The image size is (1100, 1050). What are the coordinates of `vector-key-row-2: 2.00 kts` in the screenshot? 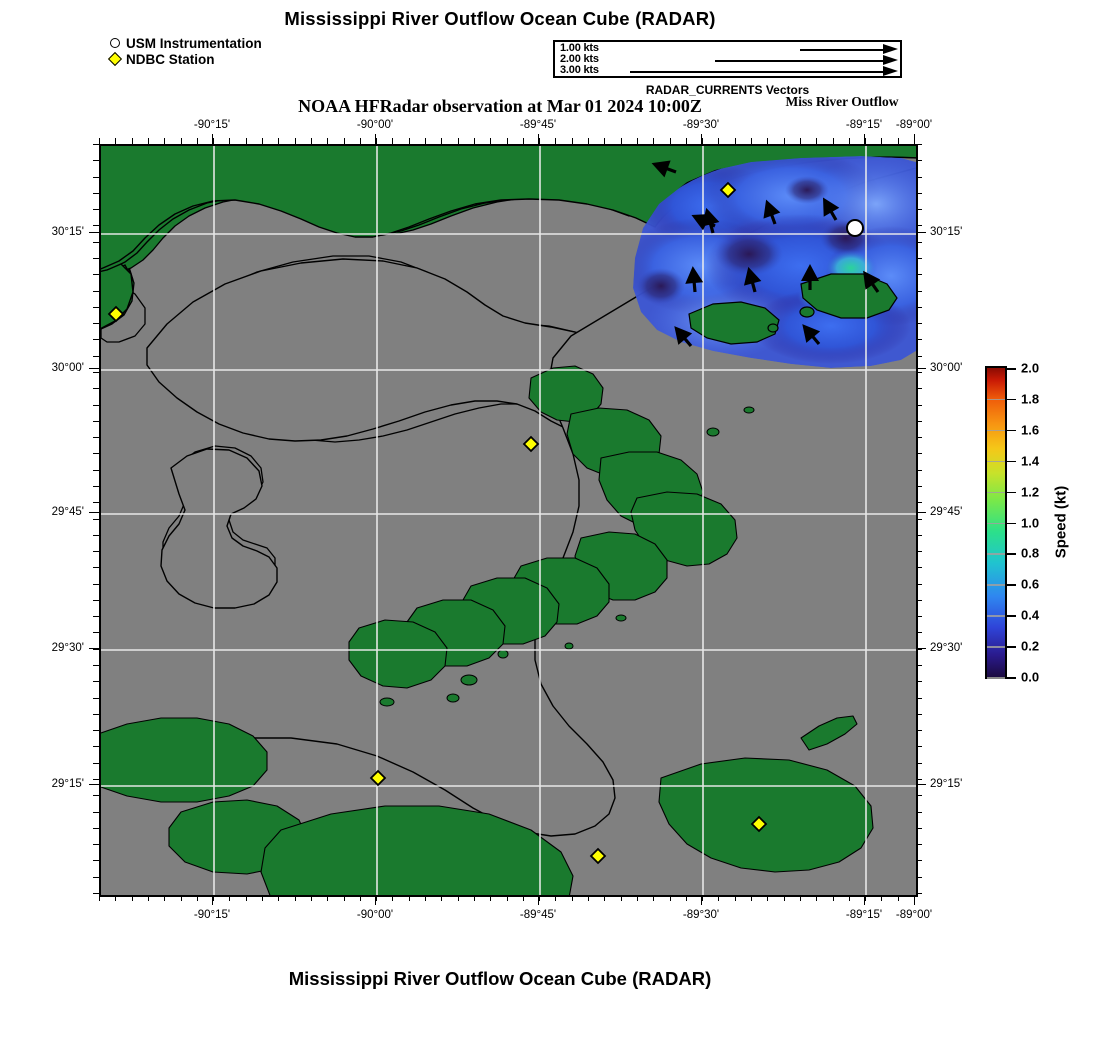 It's located at (727, 60).